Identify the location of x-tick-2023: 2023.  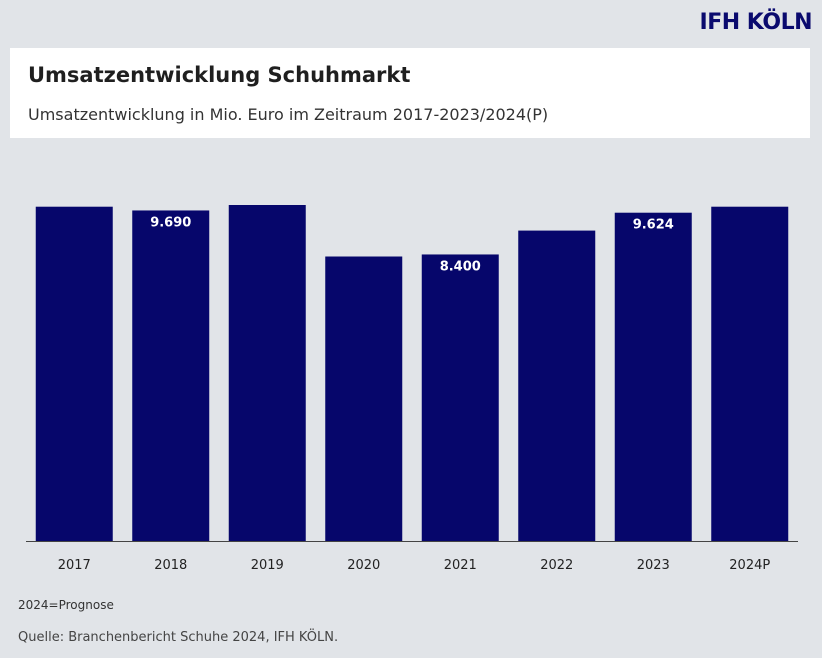
(653, 565).